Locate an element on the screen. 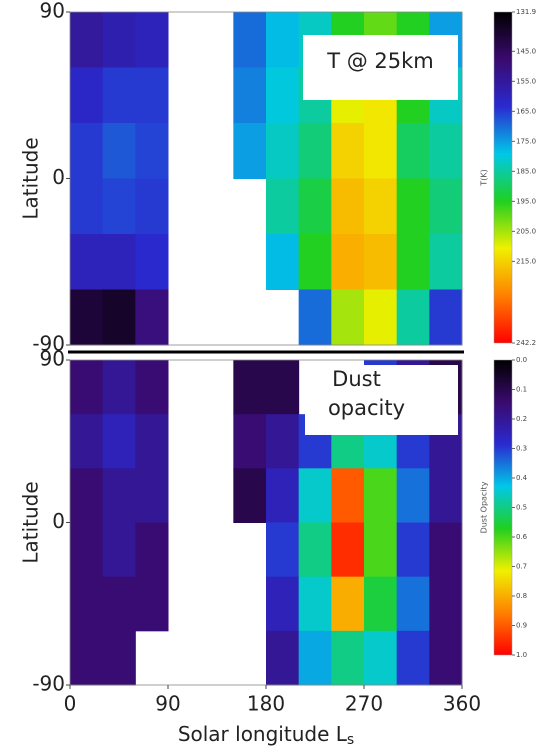 This screenshot has width=551, height=748. x-axis-label-sub: s is located at coordinates (350, 740).